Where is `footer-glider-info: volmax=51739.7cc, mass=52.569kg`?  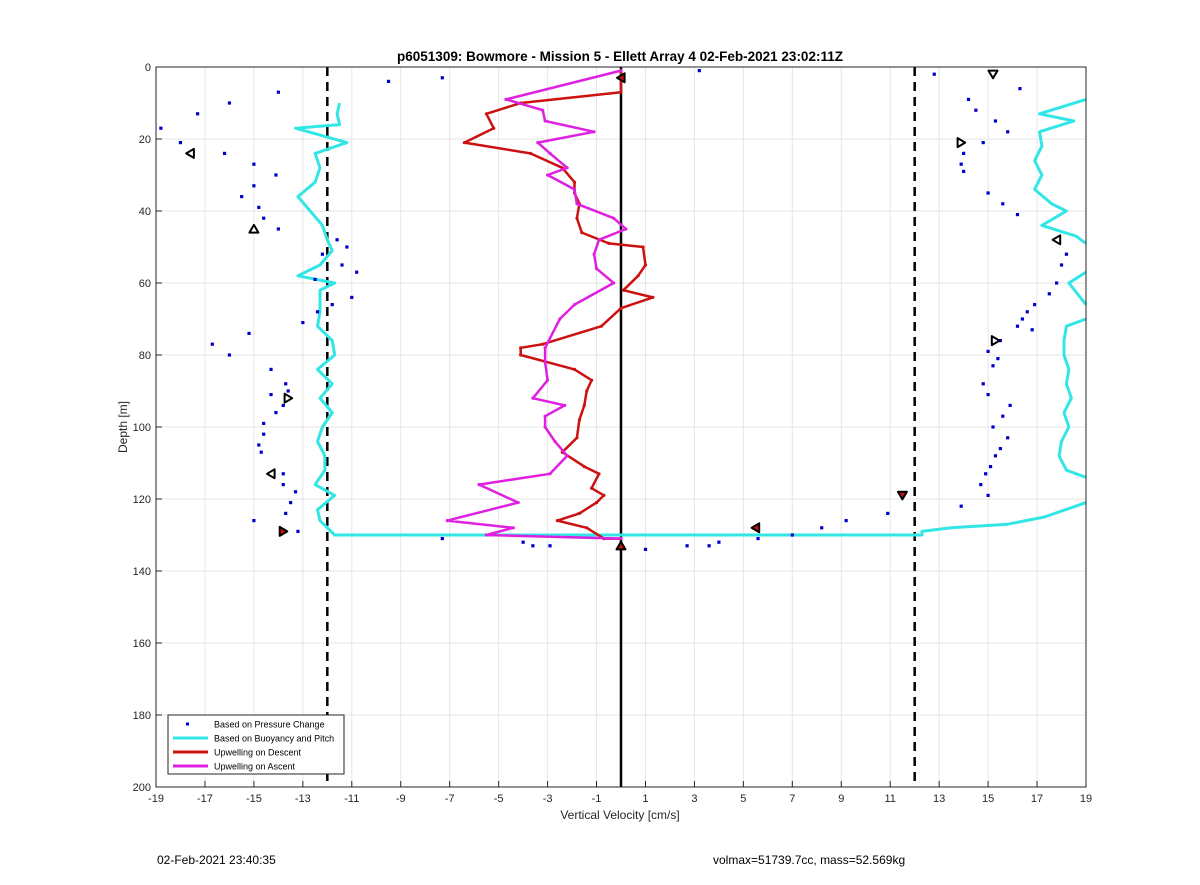
footer-glider-info: volmax=51739.7cc, mass=52.569kg is located at coordinates (809, 860).